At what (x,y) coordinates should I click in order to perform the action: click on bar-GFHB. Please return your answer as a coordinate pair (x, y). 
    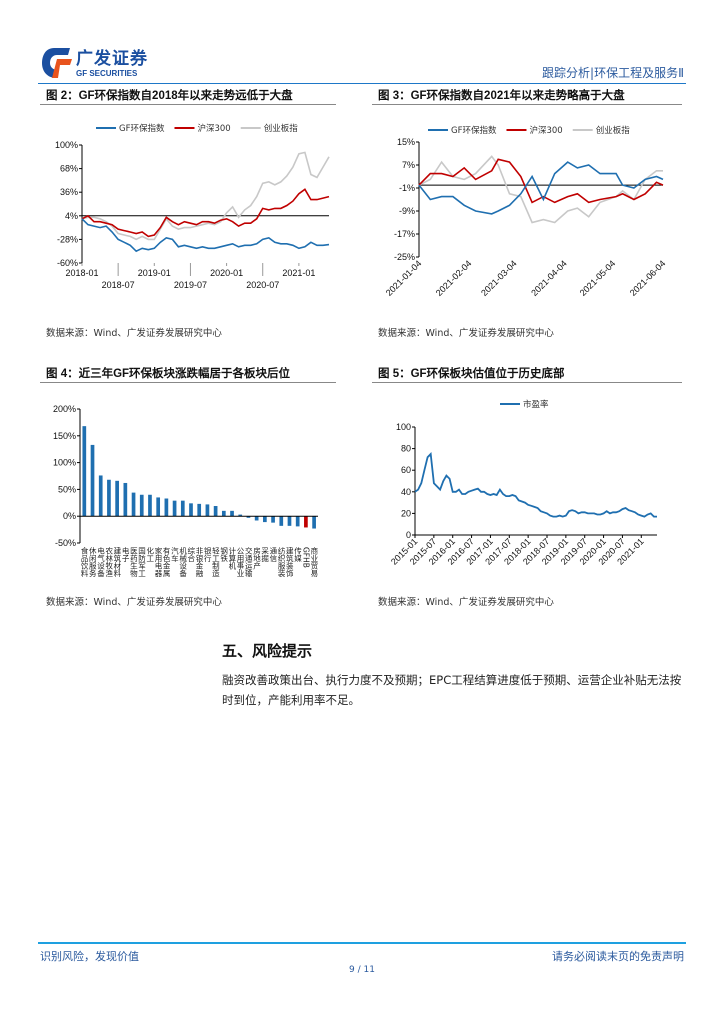
    Looking at the image, I should click on (306, 522).